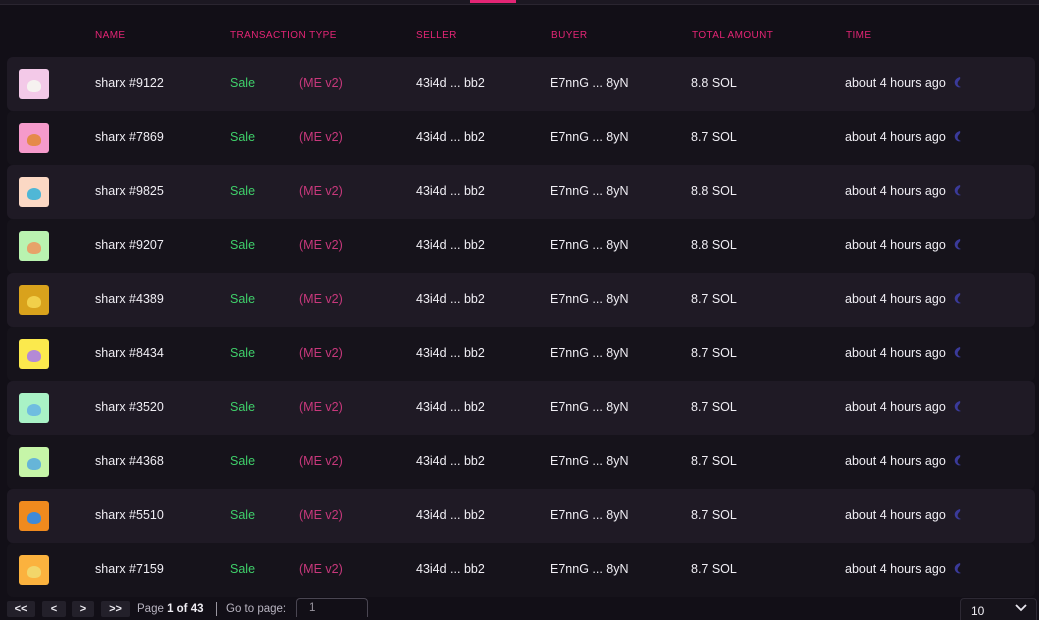 The width and height of the screenshot is (1039, 620). I want to click on column-header-total-amount: TOTAL AMOUNT, so click(733, 35).